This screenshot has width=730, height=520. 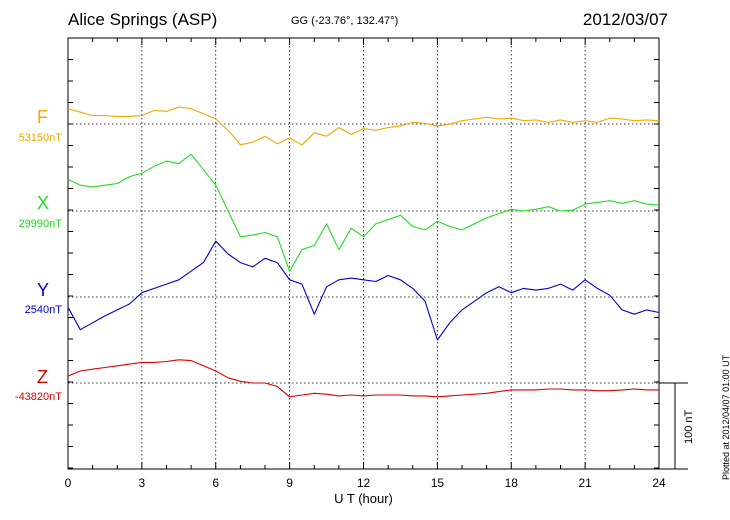 I want to click on x-tick-label-15: 15, so click(x=438, y=483).